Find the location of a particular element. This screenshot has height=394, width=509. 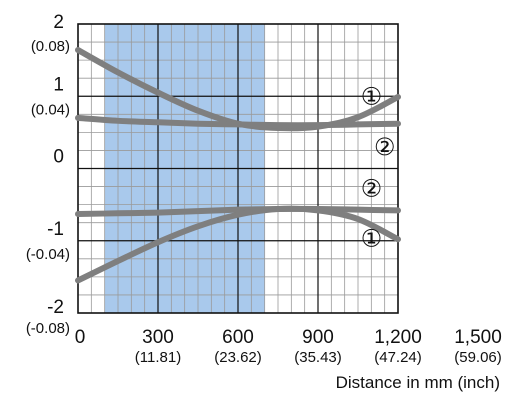

x-tick-label: 900 is located at coordinates (318, 337).